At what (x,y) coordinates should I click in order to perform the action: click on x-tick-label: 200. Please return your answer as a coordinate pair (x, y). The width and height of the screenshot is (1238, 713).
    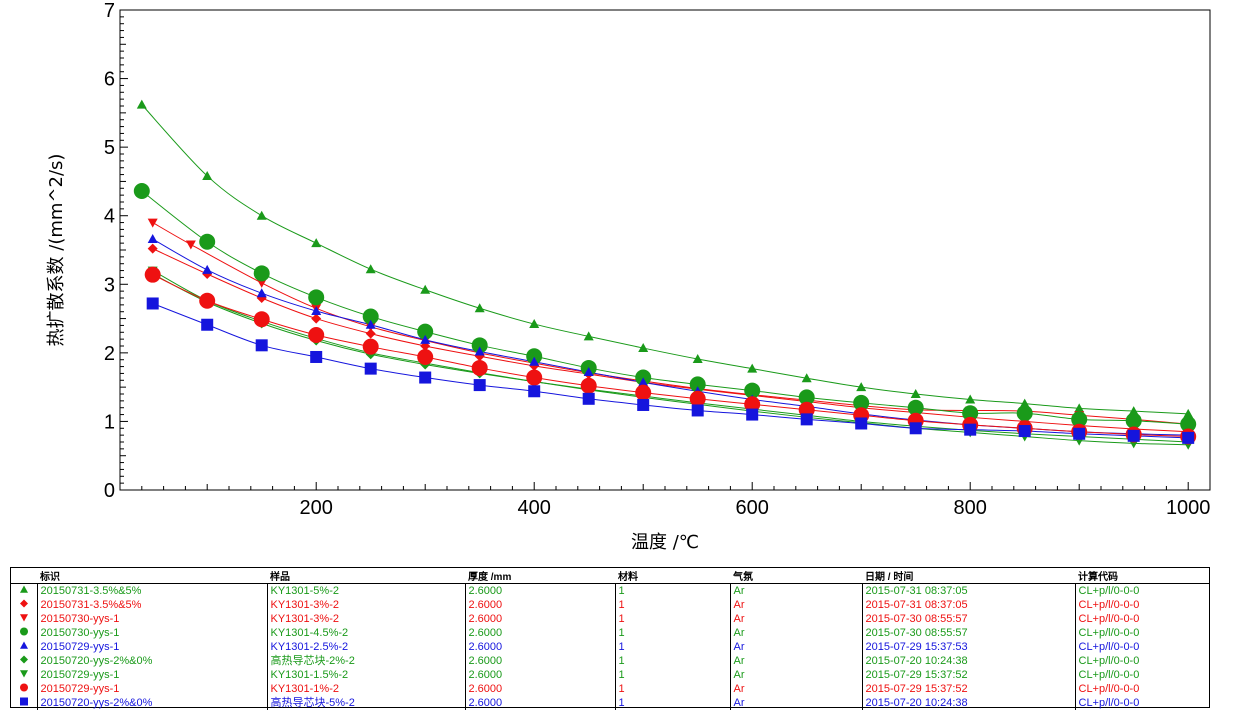
    Looking at the image, I should click on (316, 508).